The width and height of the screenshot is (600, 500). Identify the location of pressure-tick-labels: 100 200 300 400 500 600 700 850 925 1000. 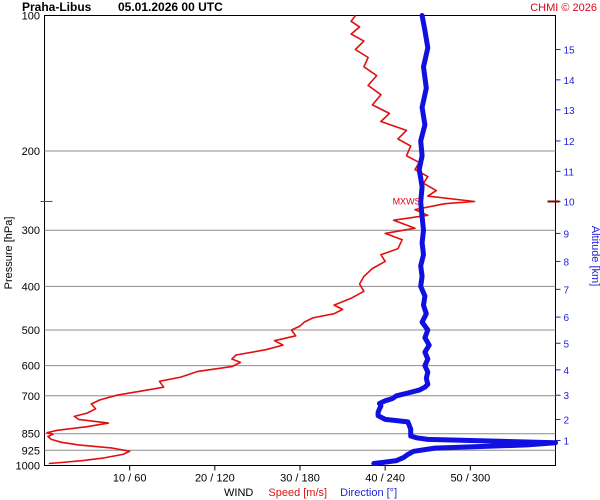
(28, 242).